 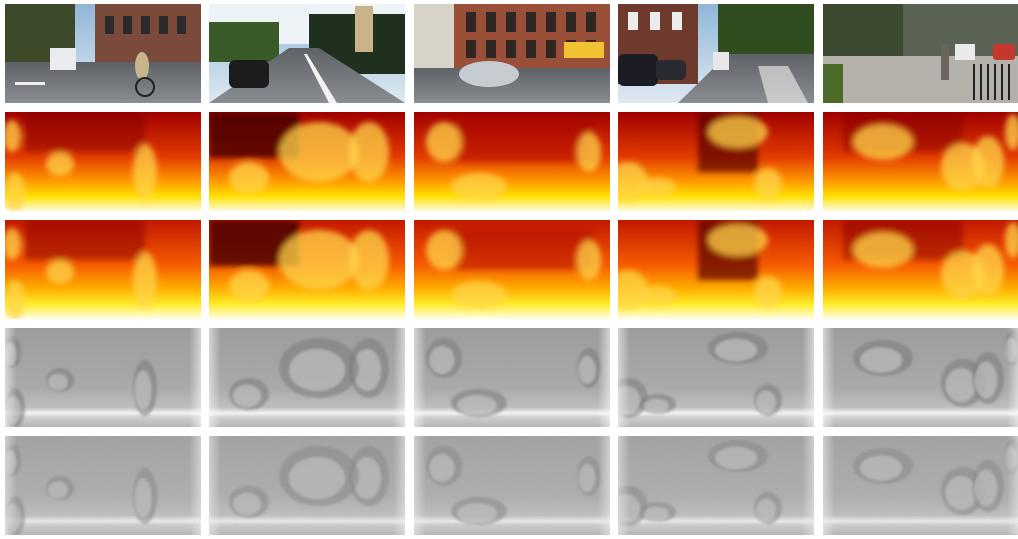 I want to click on rgb-image-street-with-pedestrians, so click(x=920, y=53).